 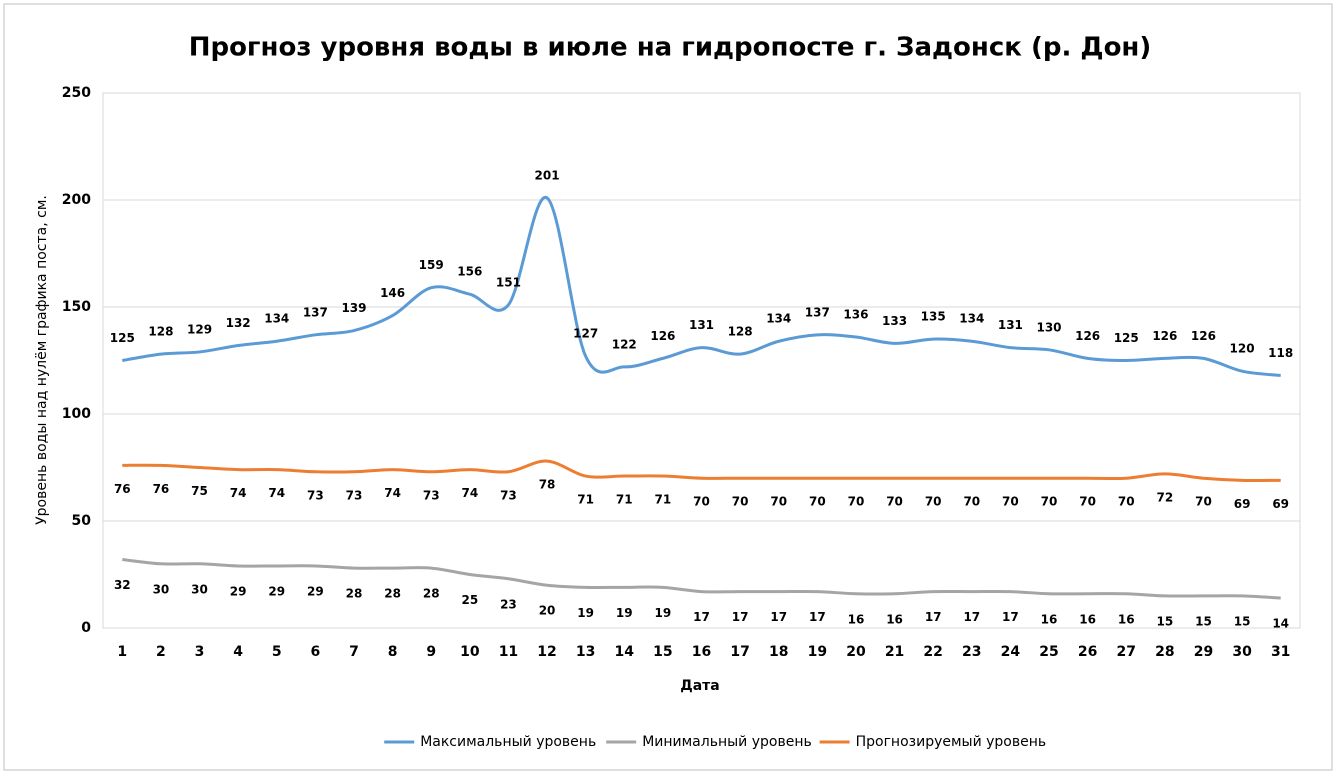 What do you see at coordinates (1165, 497) in the screenshot?
I see `data-label: 72` at bounding box center [1165, 497].